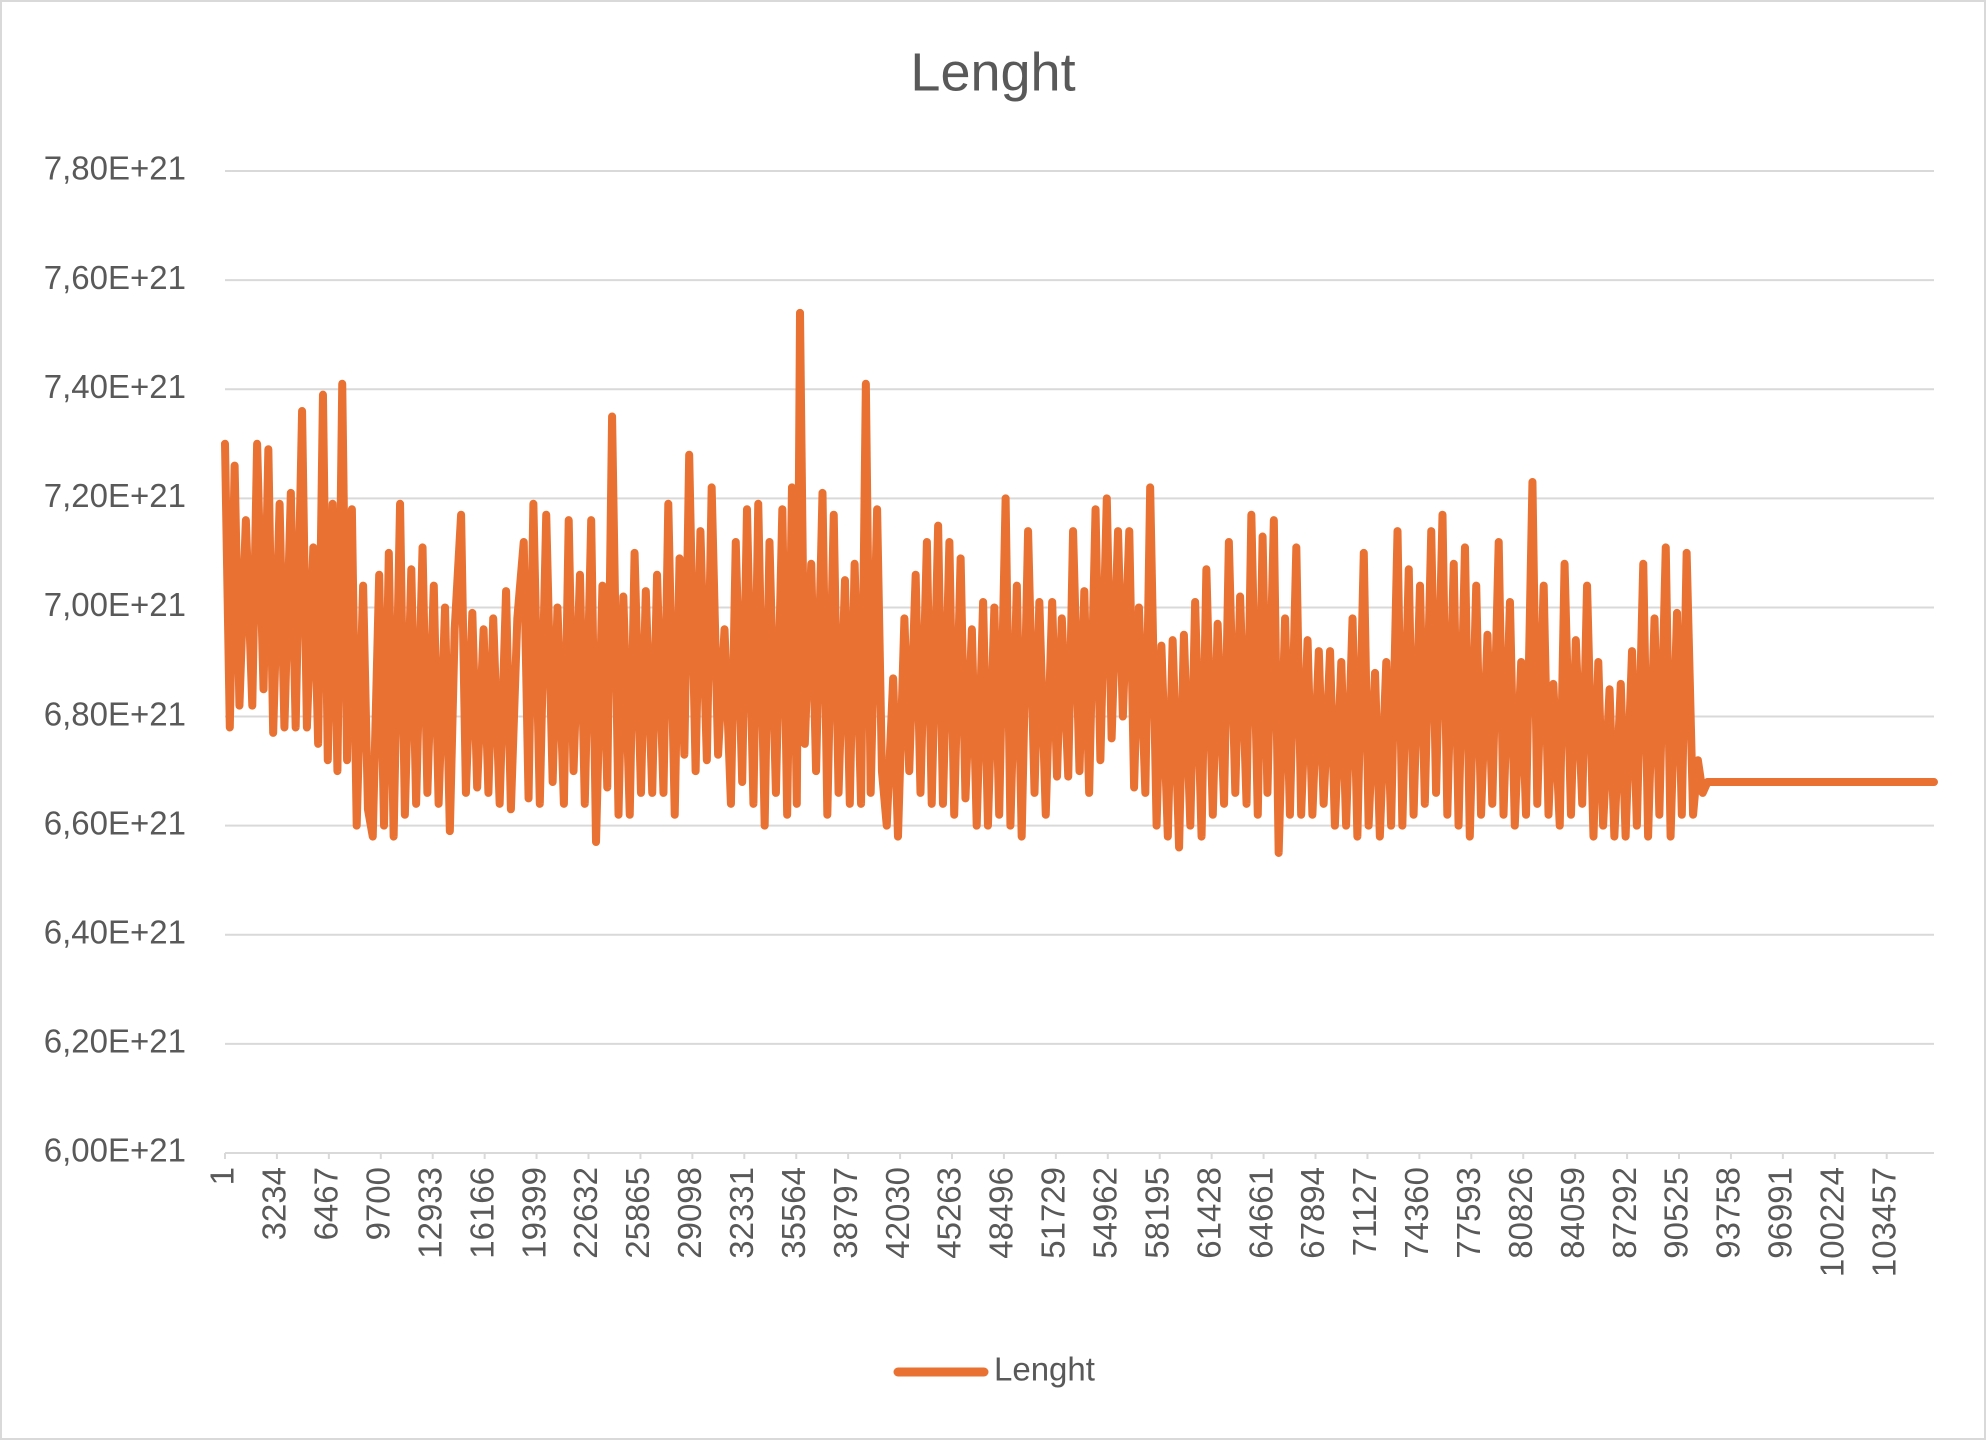  I want to click on x-tick-label: 35564, so click(793, 1213).